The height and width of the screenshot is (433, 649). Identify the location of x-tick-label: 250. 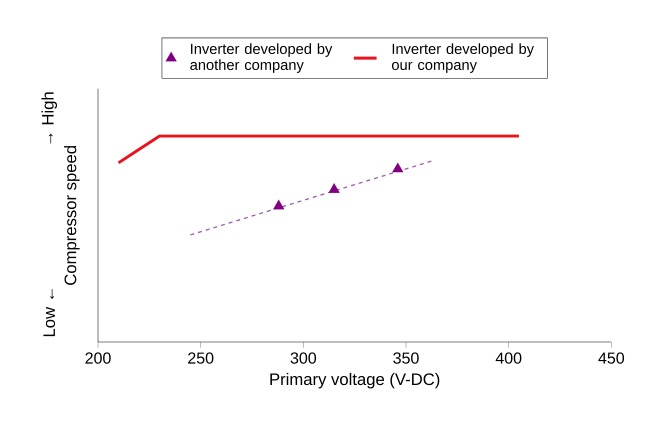
(201, 358).